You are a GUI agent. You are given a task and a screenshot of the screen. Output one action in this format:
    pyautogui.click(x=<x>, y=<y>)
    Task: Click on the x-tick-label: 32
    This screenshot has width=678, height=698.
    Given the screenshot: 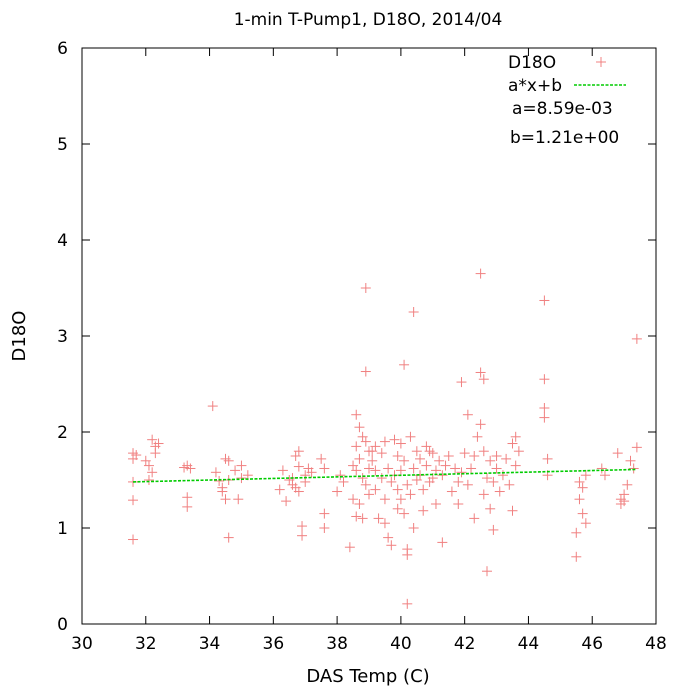 What is the action you would take?
    pyautogui.click(x=146, y=644)
    